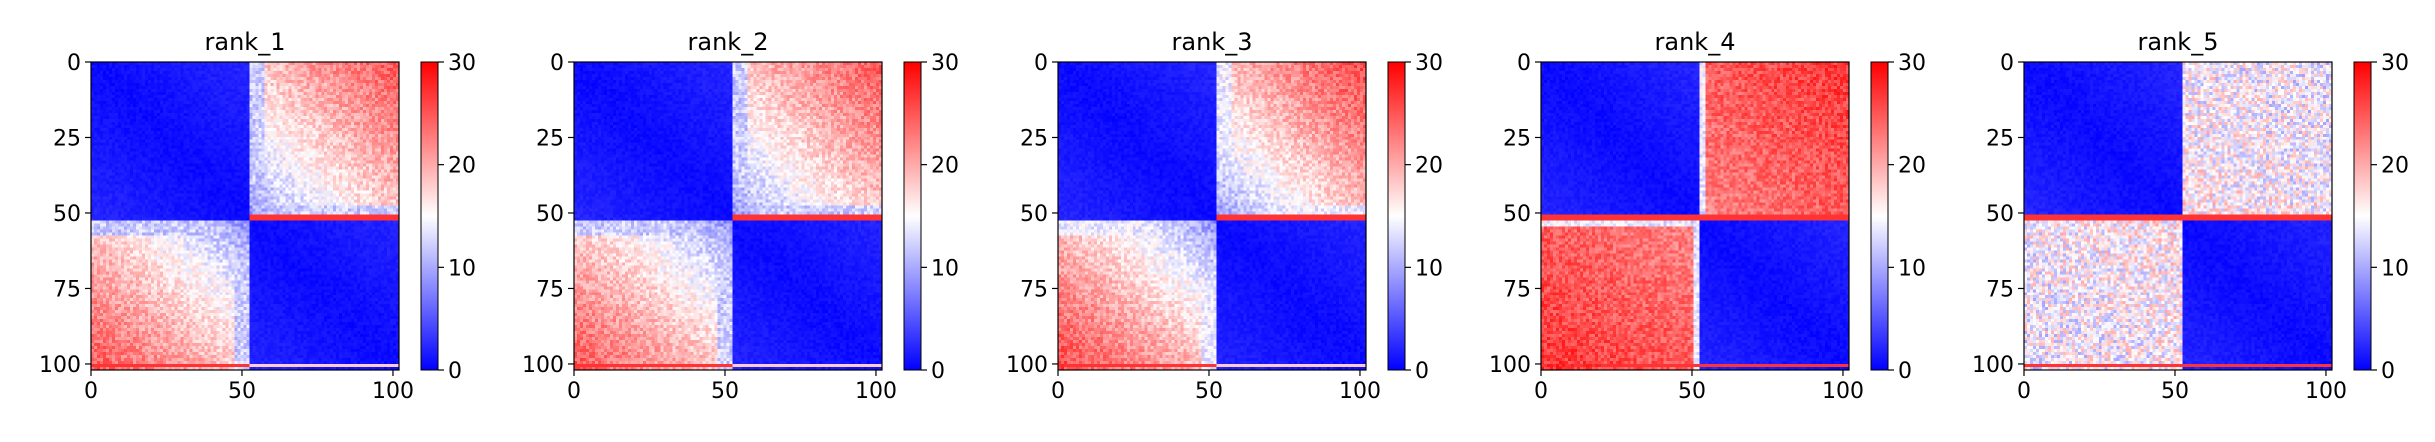 The image size is (2435, 442). Describe the element at coordinates (245, 42) in the screenshot. I see `panel-title: rank_1` at that location.